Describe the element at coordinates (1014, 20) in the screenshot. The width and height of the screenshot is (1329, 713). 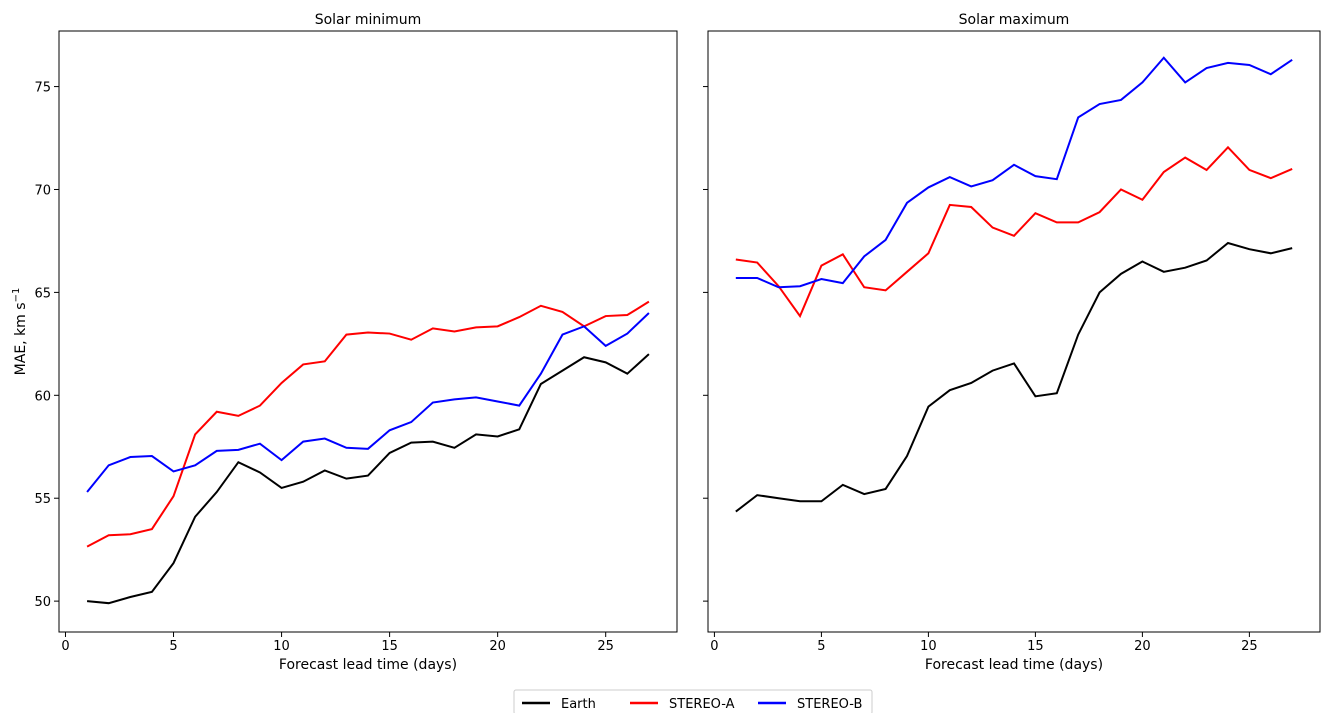
I see `axes-title: Solar maximum` at that location.